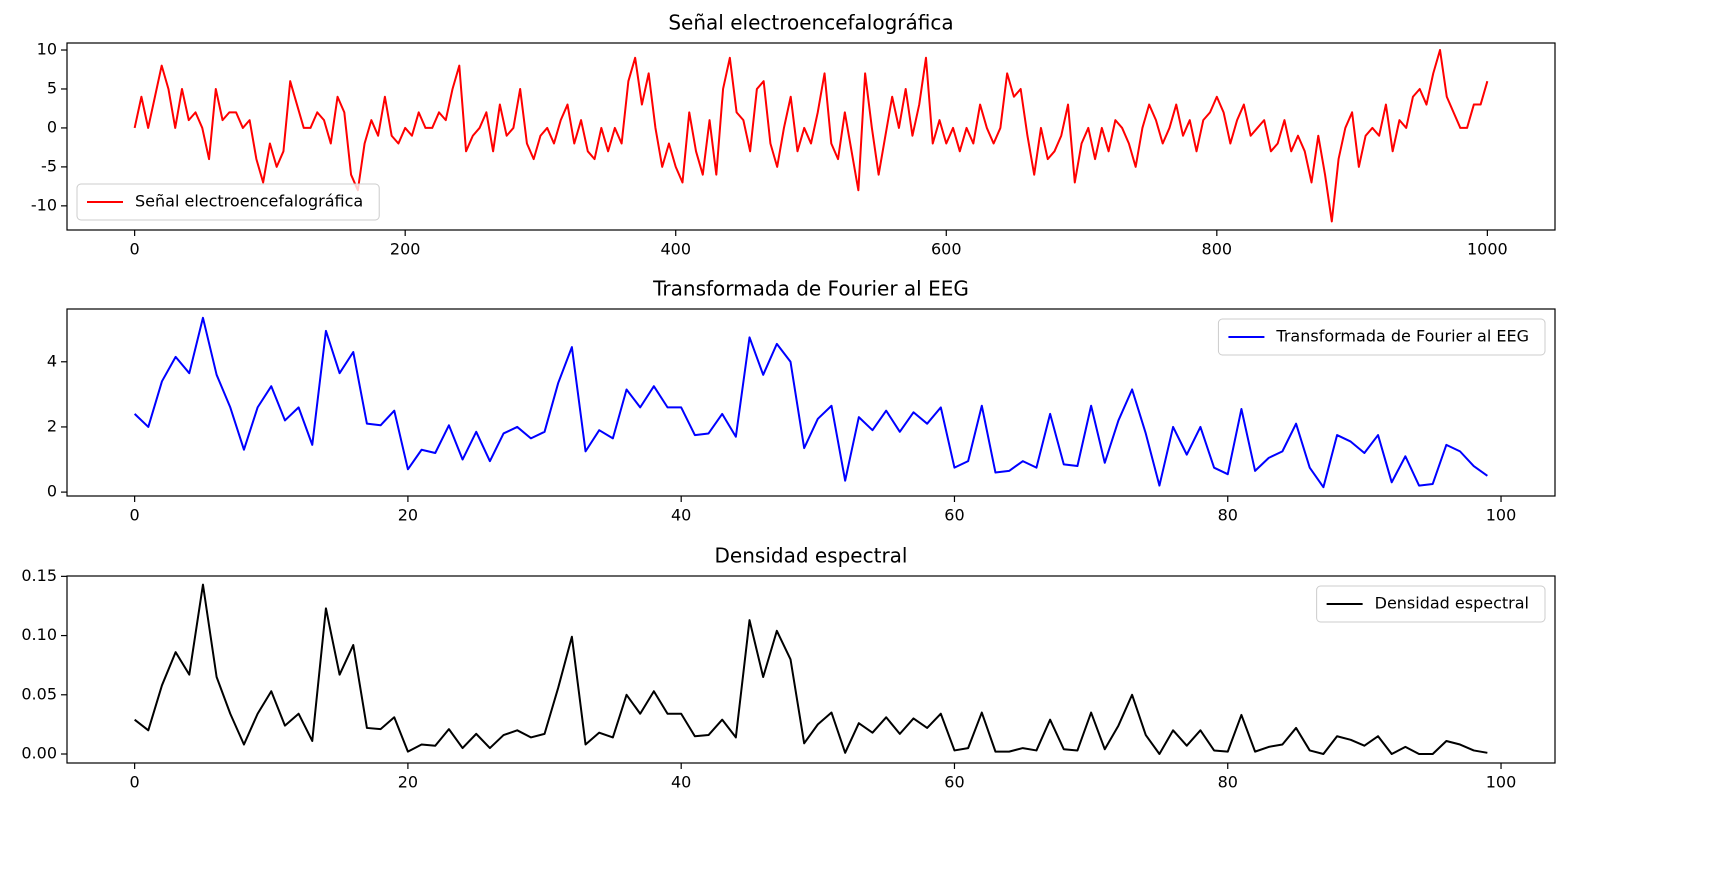 This screenshot has width=1713, height=880. What do you see at coordinates (810, 23) in the screenshot?
I see `chart-title: Señal electroencefalográfica` at bounding box center [810, 23].